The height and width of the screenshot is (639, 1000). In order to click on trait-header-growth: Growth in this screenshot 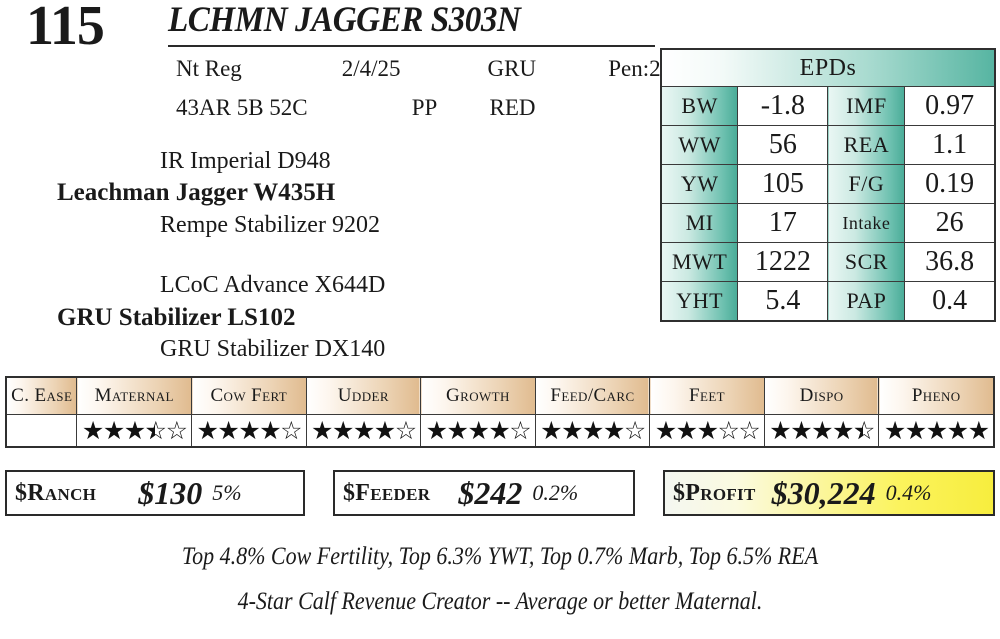, I will do `click(478, 395)`.